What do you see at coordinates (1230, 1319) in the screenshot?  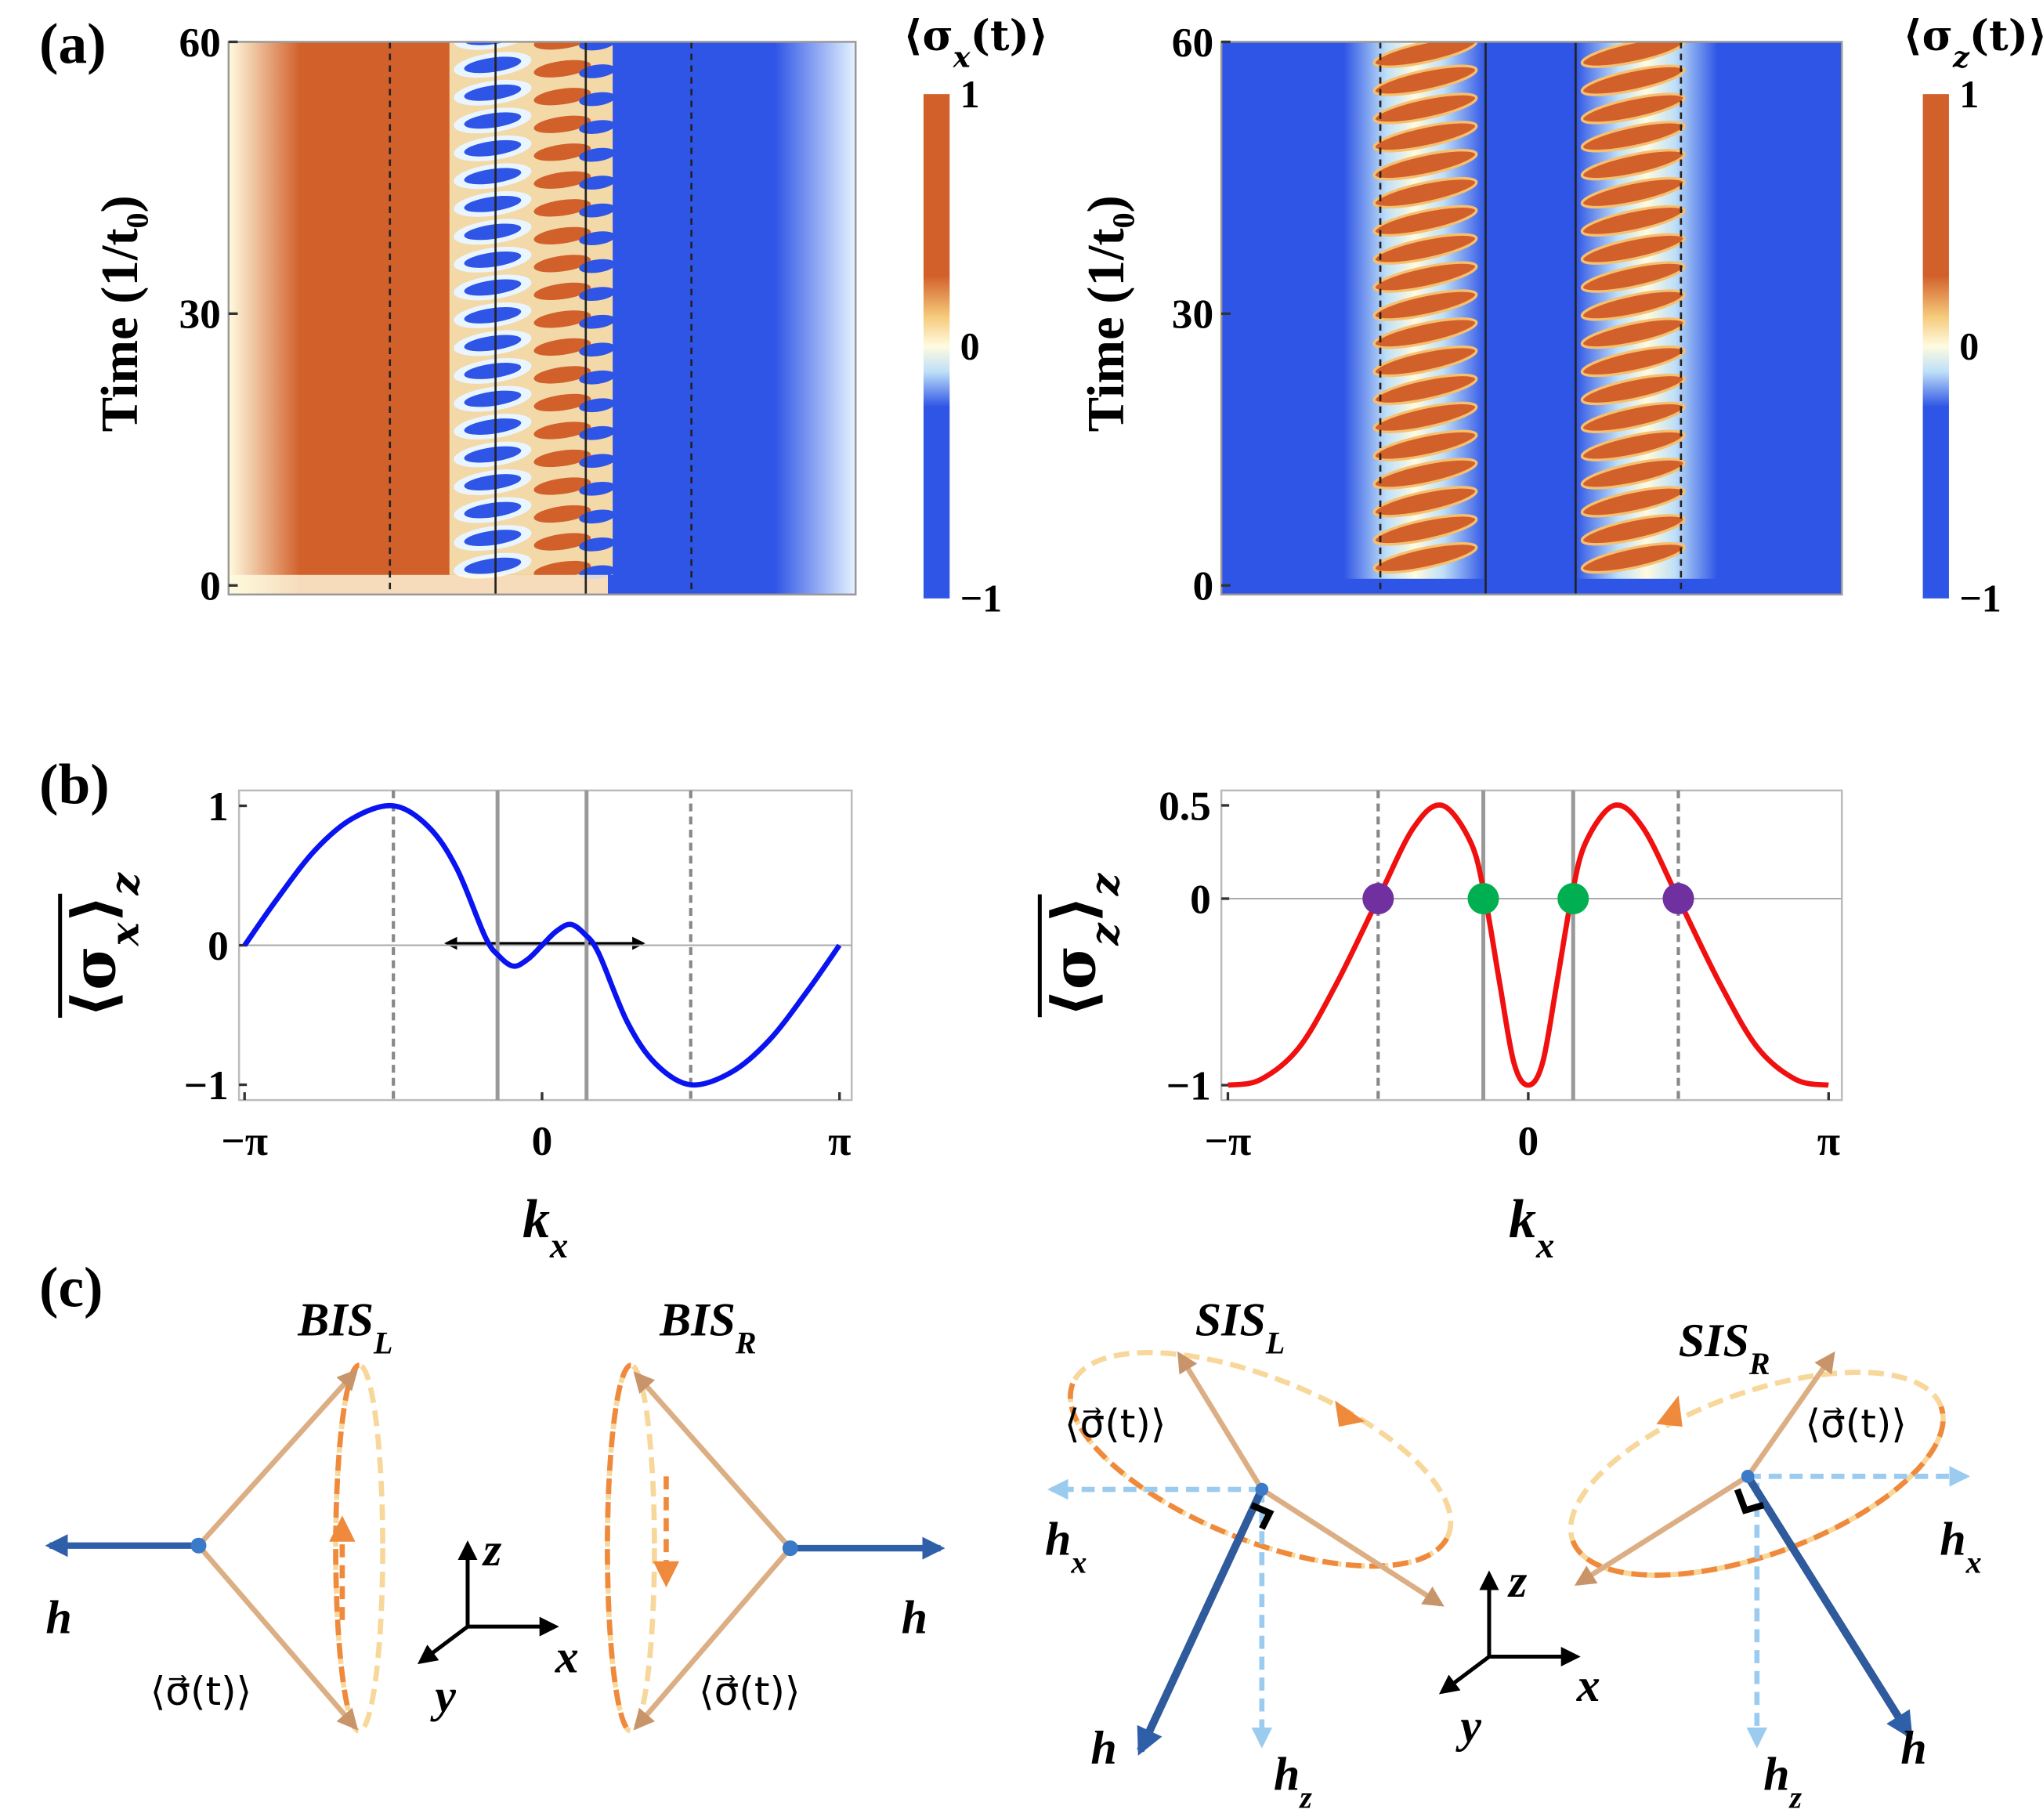 I see `label-main: SIS` at bounding box center [1230, 1319].